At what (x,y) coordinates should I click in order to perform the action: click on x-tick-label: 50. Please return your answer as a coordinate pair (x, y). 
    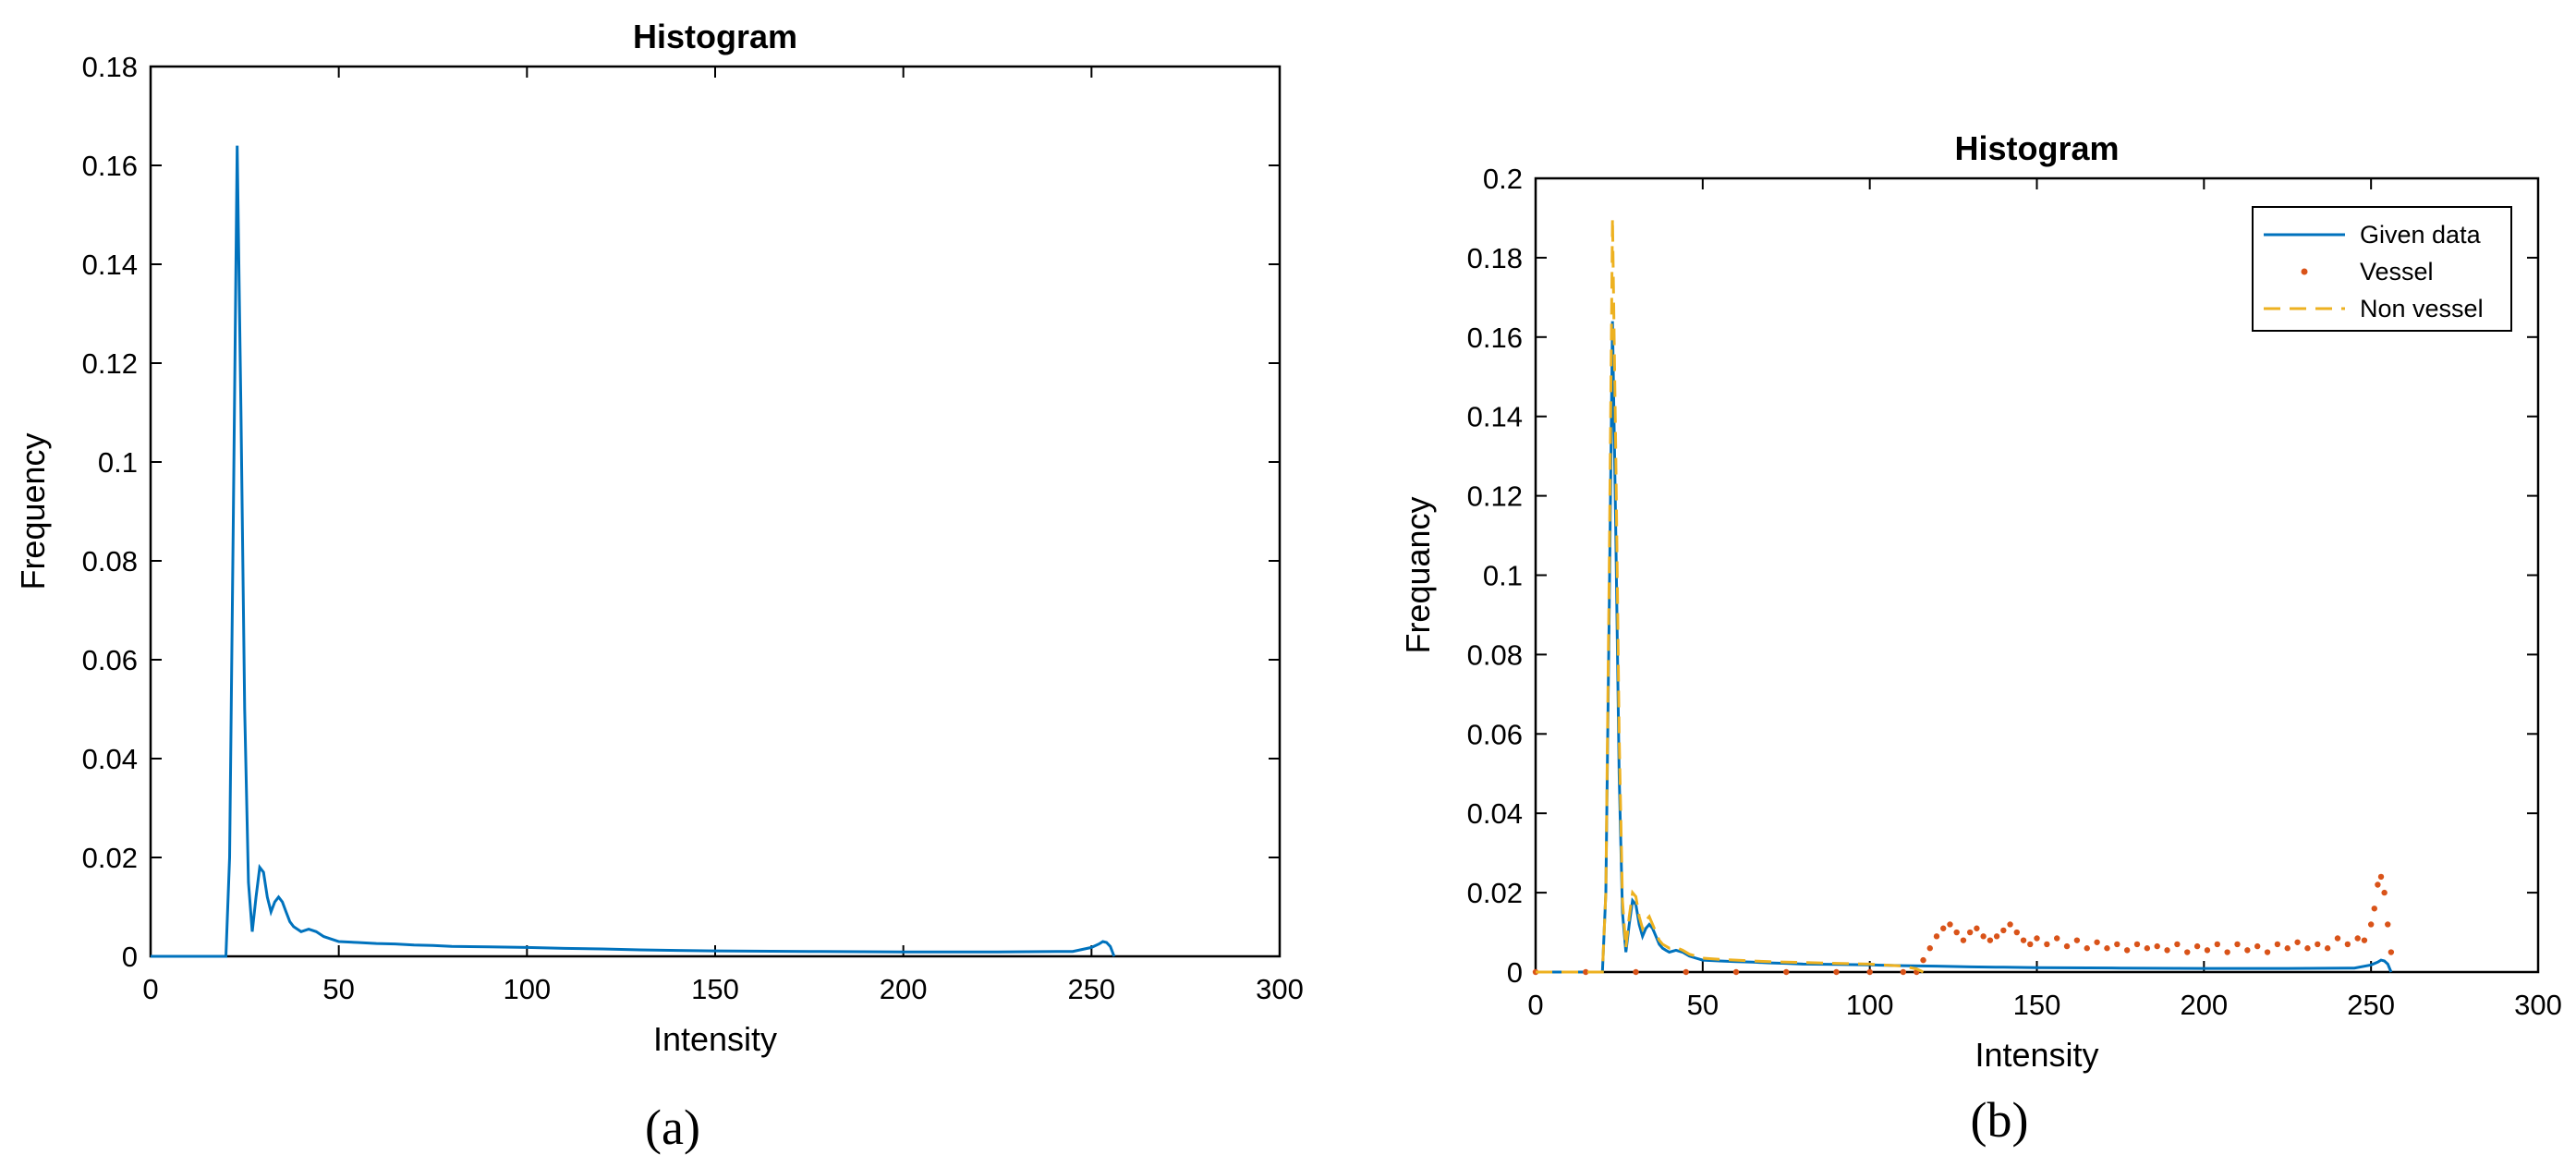
    Looking at the image, I should click on (1703, 1005).